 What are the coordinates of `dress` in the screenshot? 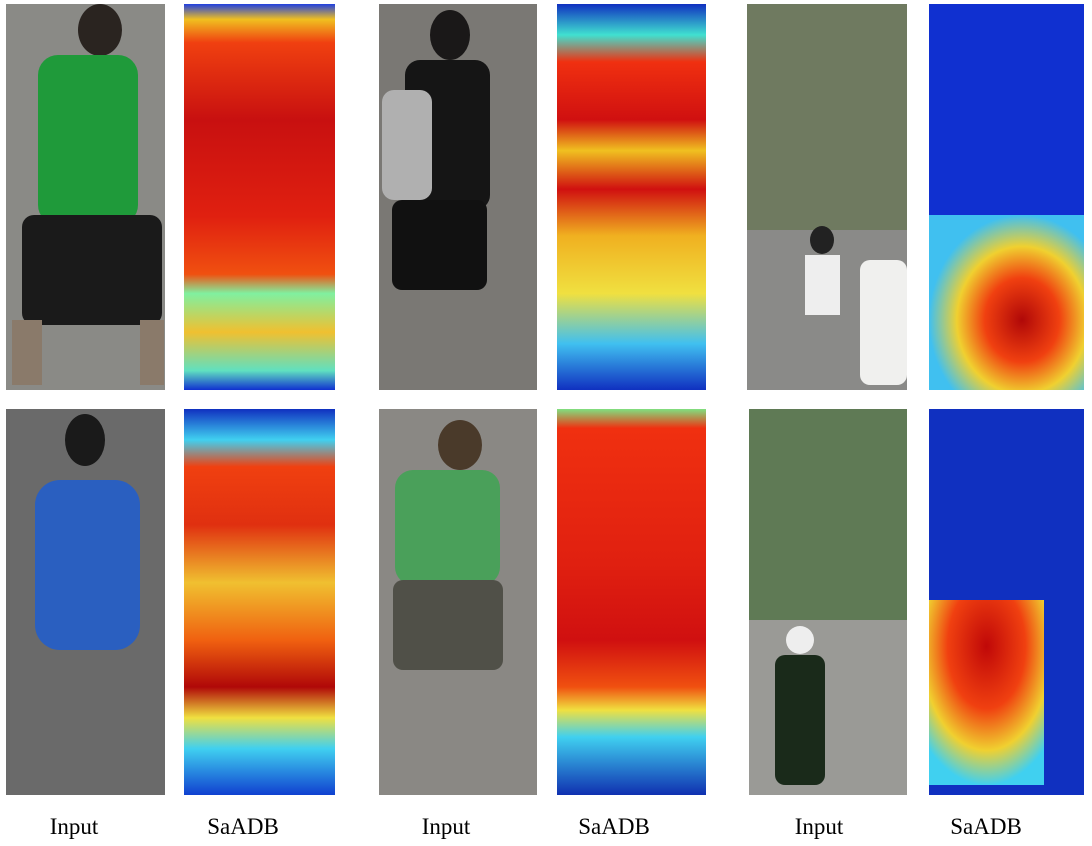 It's located at (87, 565).